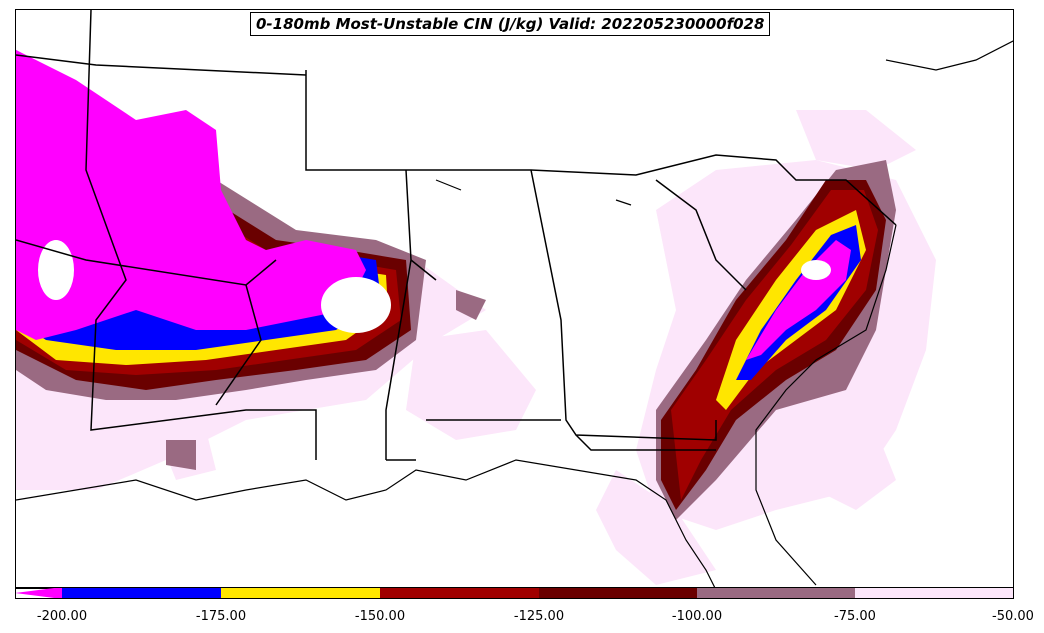 Image resolution: width=1044 pixels, height=633 pixels. I want to click on colorbar-outline, so click(514, 593).